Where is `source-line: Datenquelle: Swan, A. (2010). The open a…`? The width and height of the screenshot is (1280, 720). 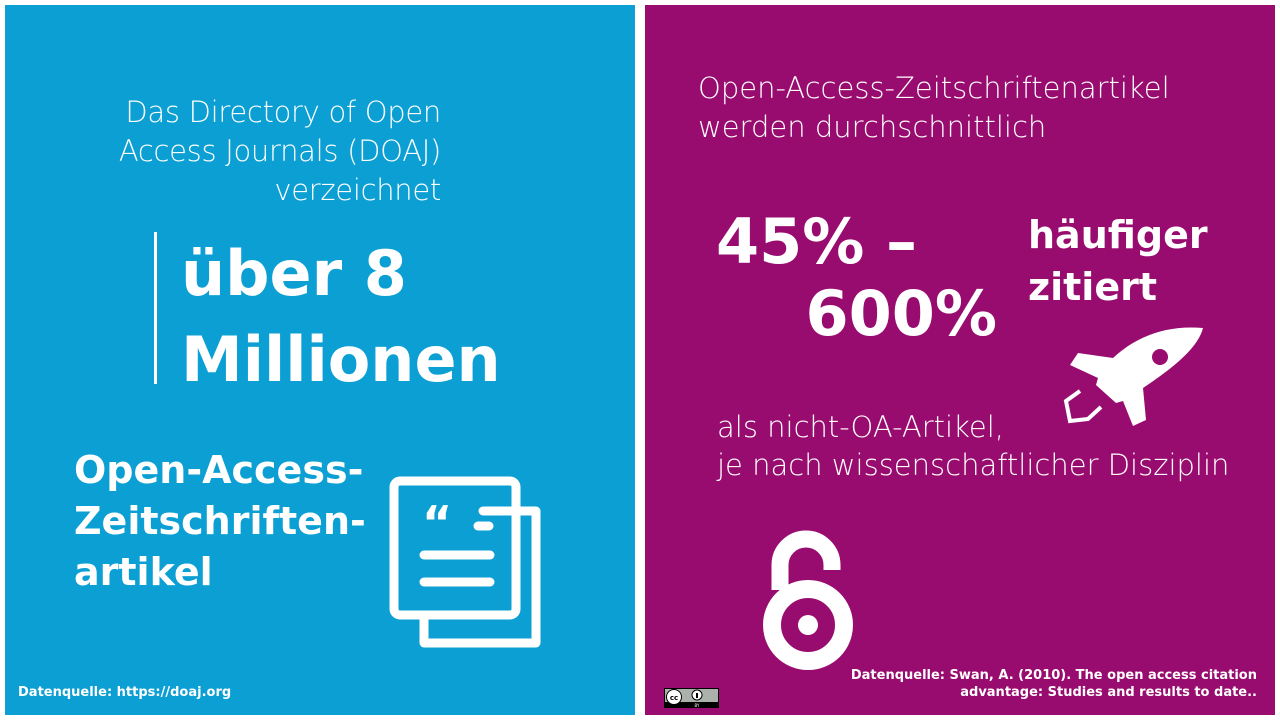
source-line: Datenquelle: Swan, A. (2010). The open a… is located at coordinates (1053, 675).